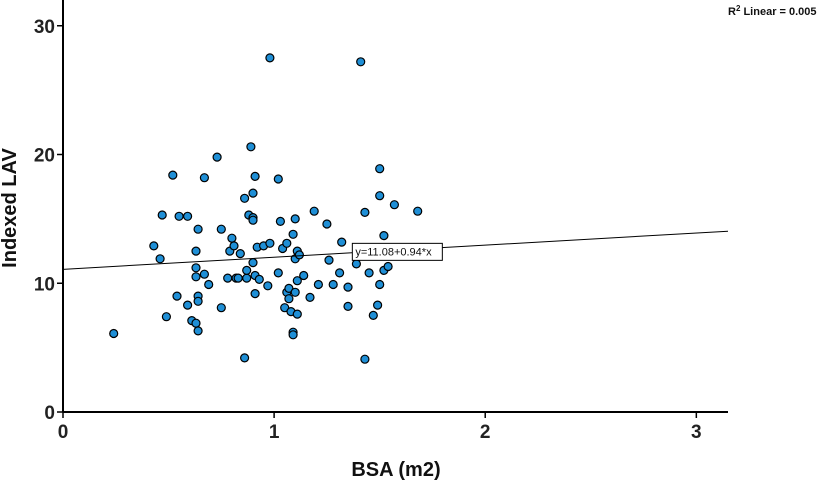  What do you see at coordinates (738, 8) in the screenshot?
I see `r2-sup: 2` at bounding box center [738, 8].